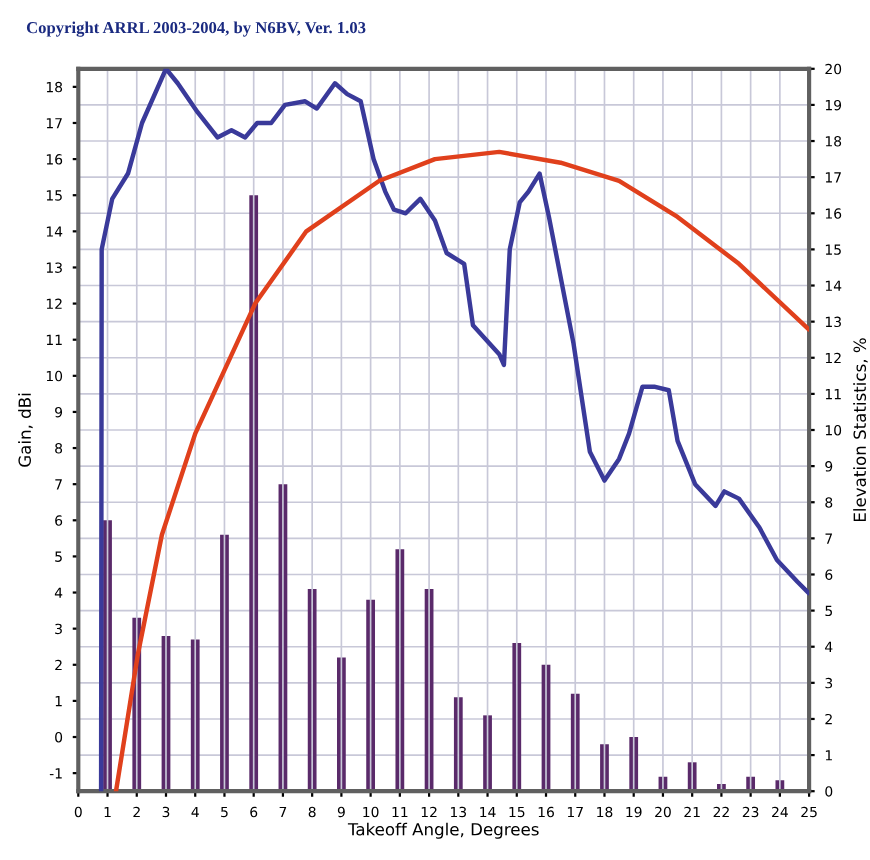  What do you see at coordinates (196, 29) in the screenshot?
I see `chart-title: Copyright ARRL 2003-2004, by N6BV, Ver. 1.03` at bounding box center [196, 29].